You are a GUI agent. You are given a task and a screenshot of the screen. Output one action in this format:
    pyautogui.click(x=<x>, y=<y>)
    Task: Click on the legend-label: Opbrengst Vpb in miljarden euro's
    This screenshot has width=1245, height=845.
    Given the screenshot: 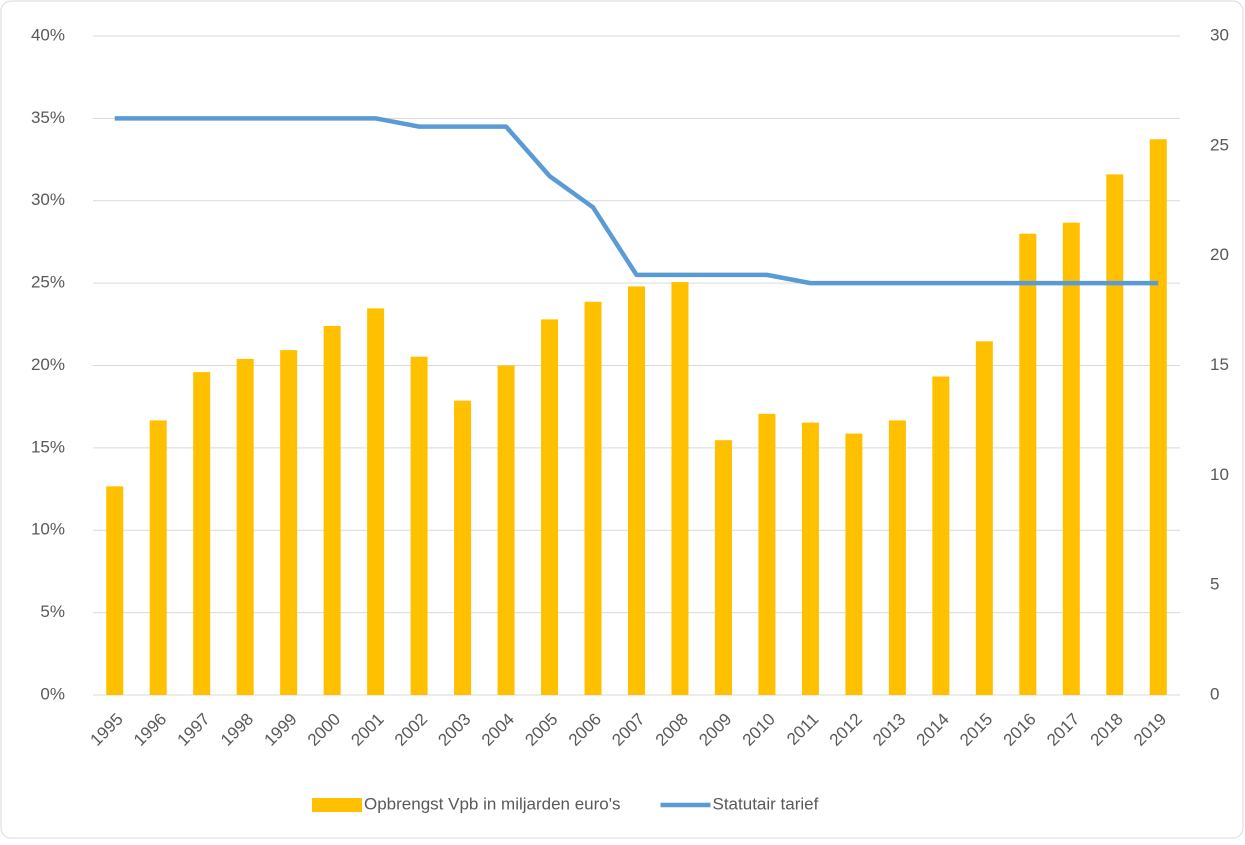 What is the action you would take?
    pyautogui.click(x=492, y=803)
    